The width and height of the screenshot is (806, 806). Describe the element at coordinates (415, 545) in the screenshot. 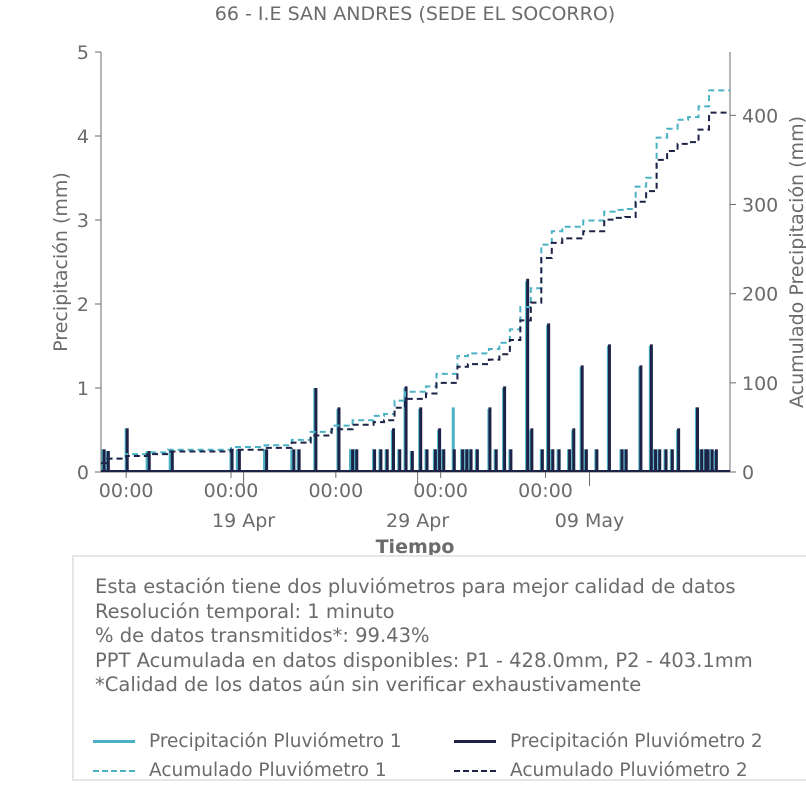

I see `x-axis-label: Tiempo` at that location.